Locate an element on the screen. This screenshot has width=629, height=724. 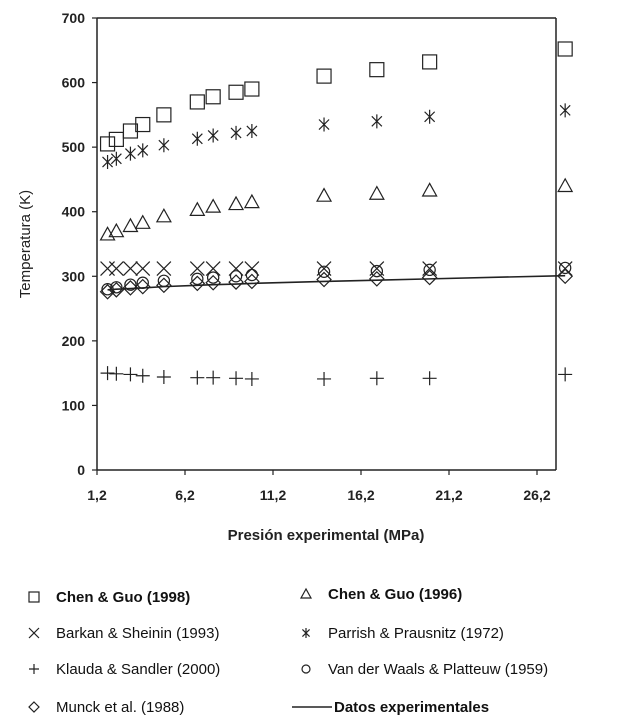
legend-entry: Klauda & Sandler (2000) is located at coordinates (124, 669).